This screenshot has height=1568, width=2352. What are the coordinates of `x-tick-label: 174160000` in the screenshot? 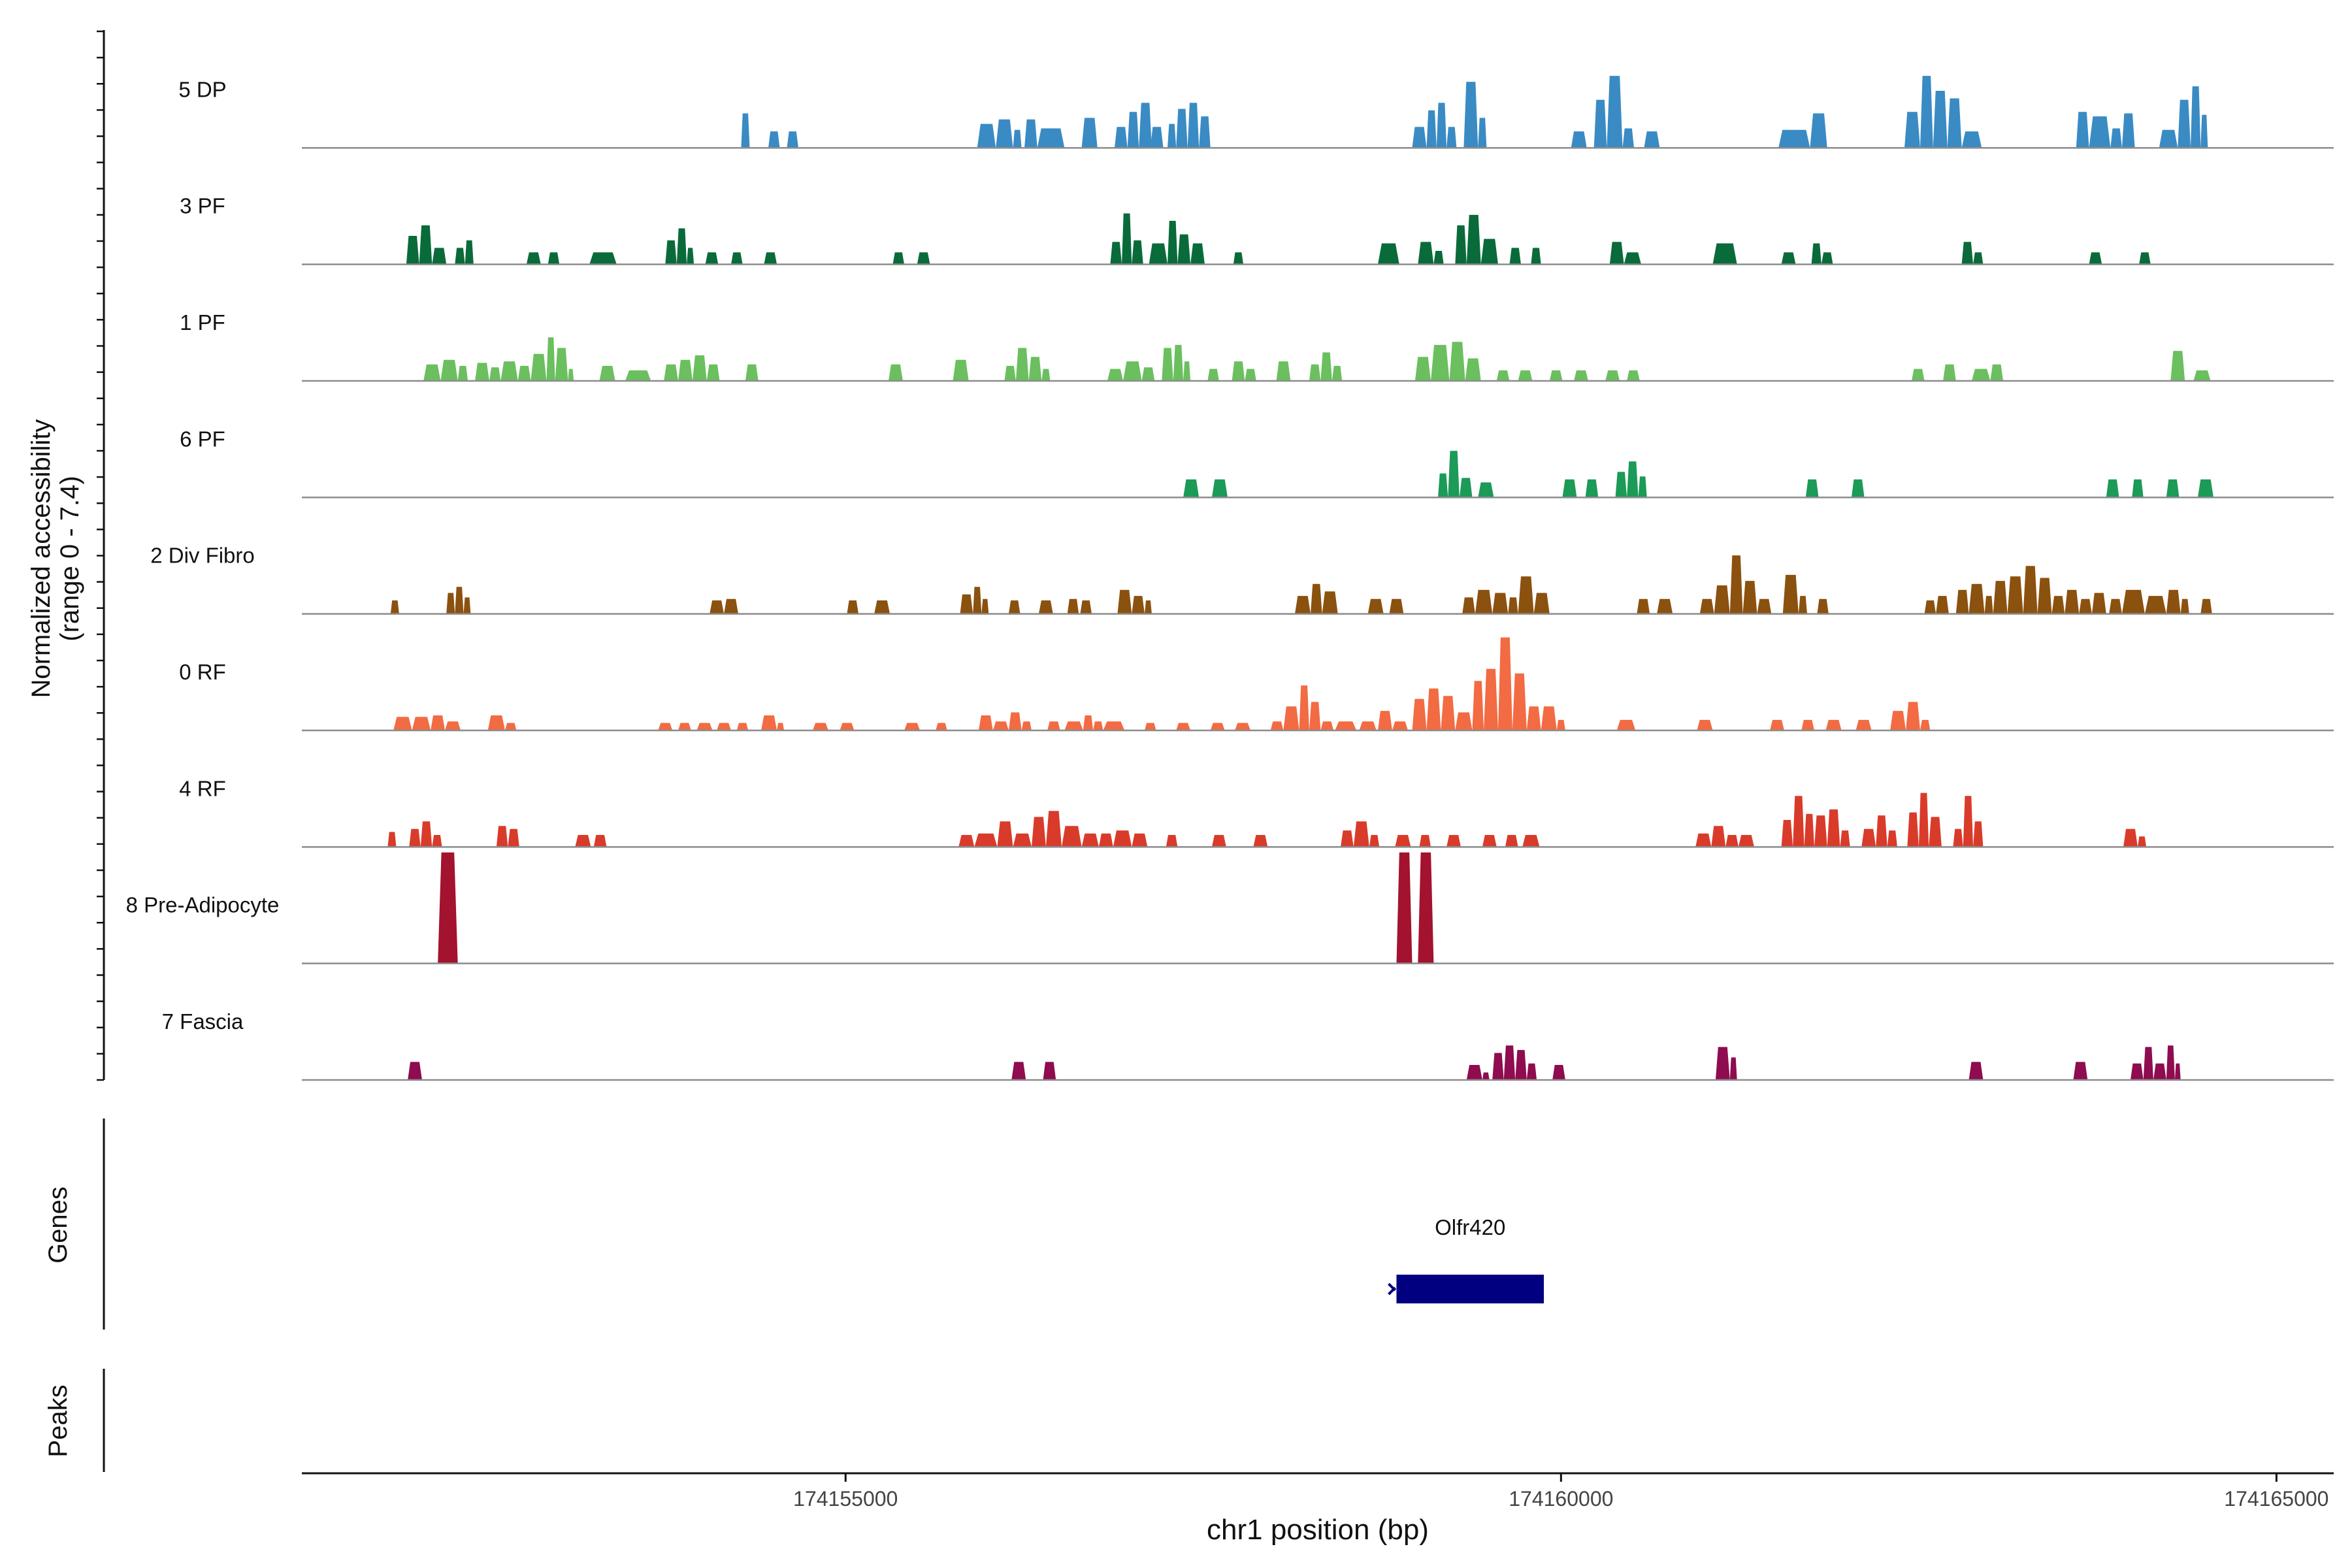 It's located at (1561, 1499).